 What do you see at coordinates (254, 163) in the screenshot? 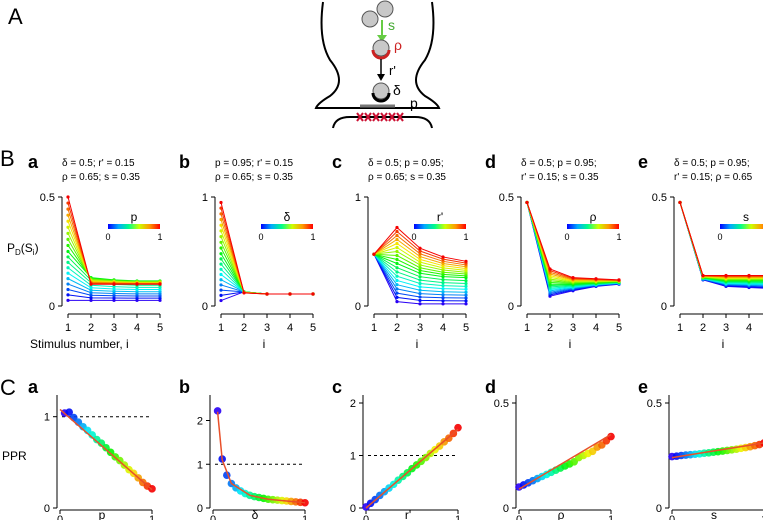
I see `param-line-1: p = 0.95; r' = 0.15` at bounding box center [254, 163].